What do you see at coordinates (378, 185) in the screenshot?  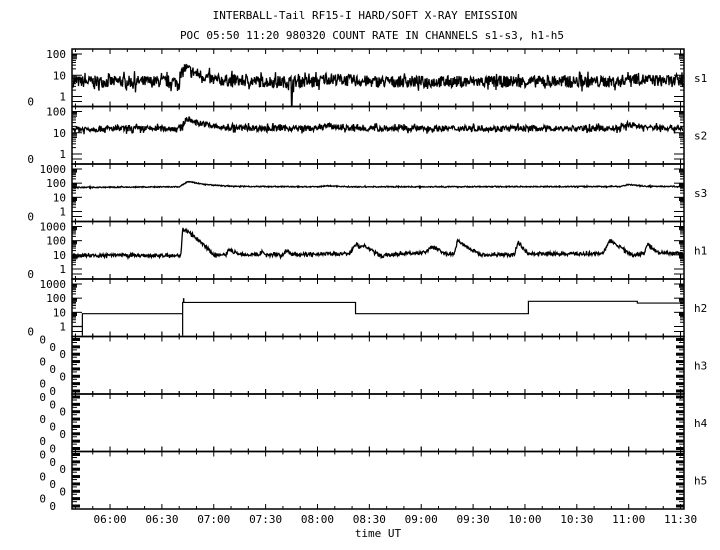 I see `series-line-s3` at bounding box center [378, 185].